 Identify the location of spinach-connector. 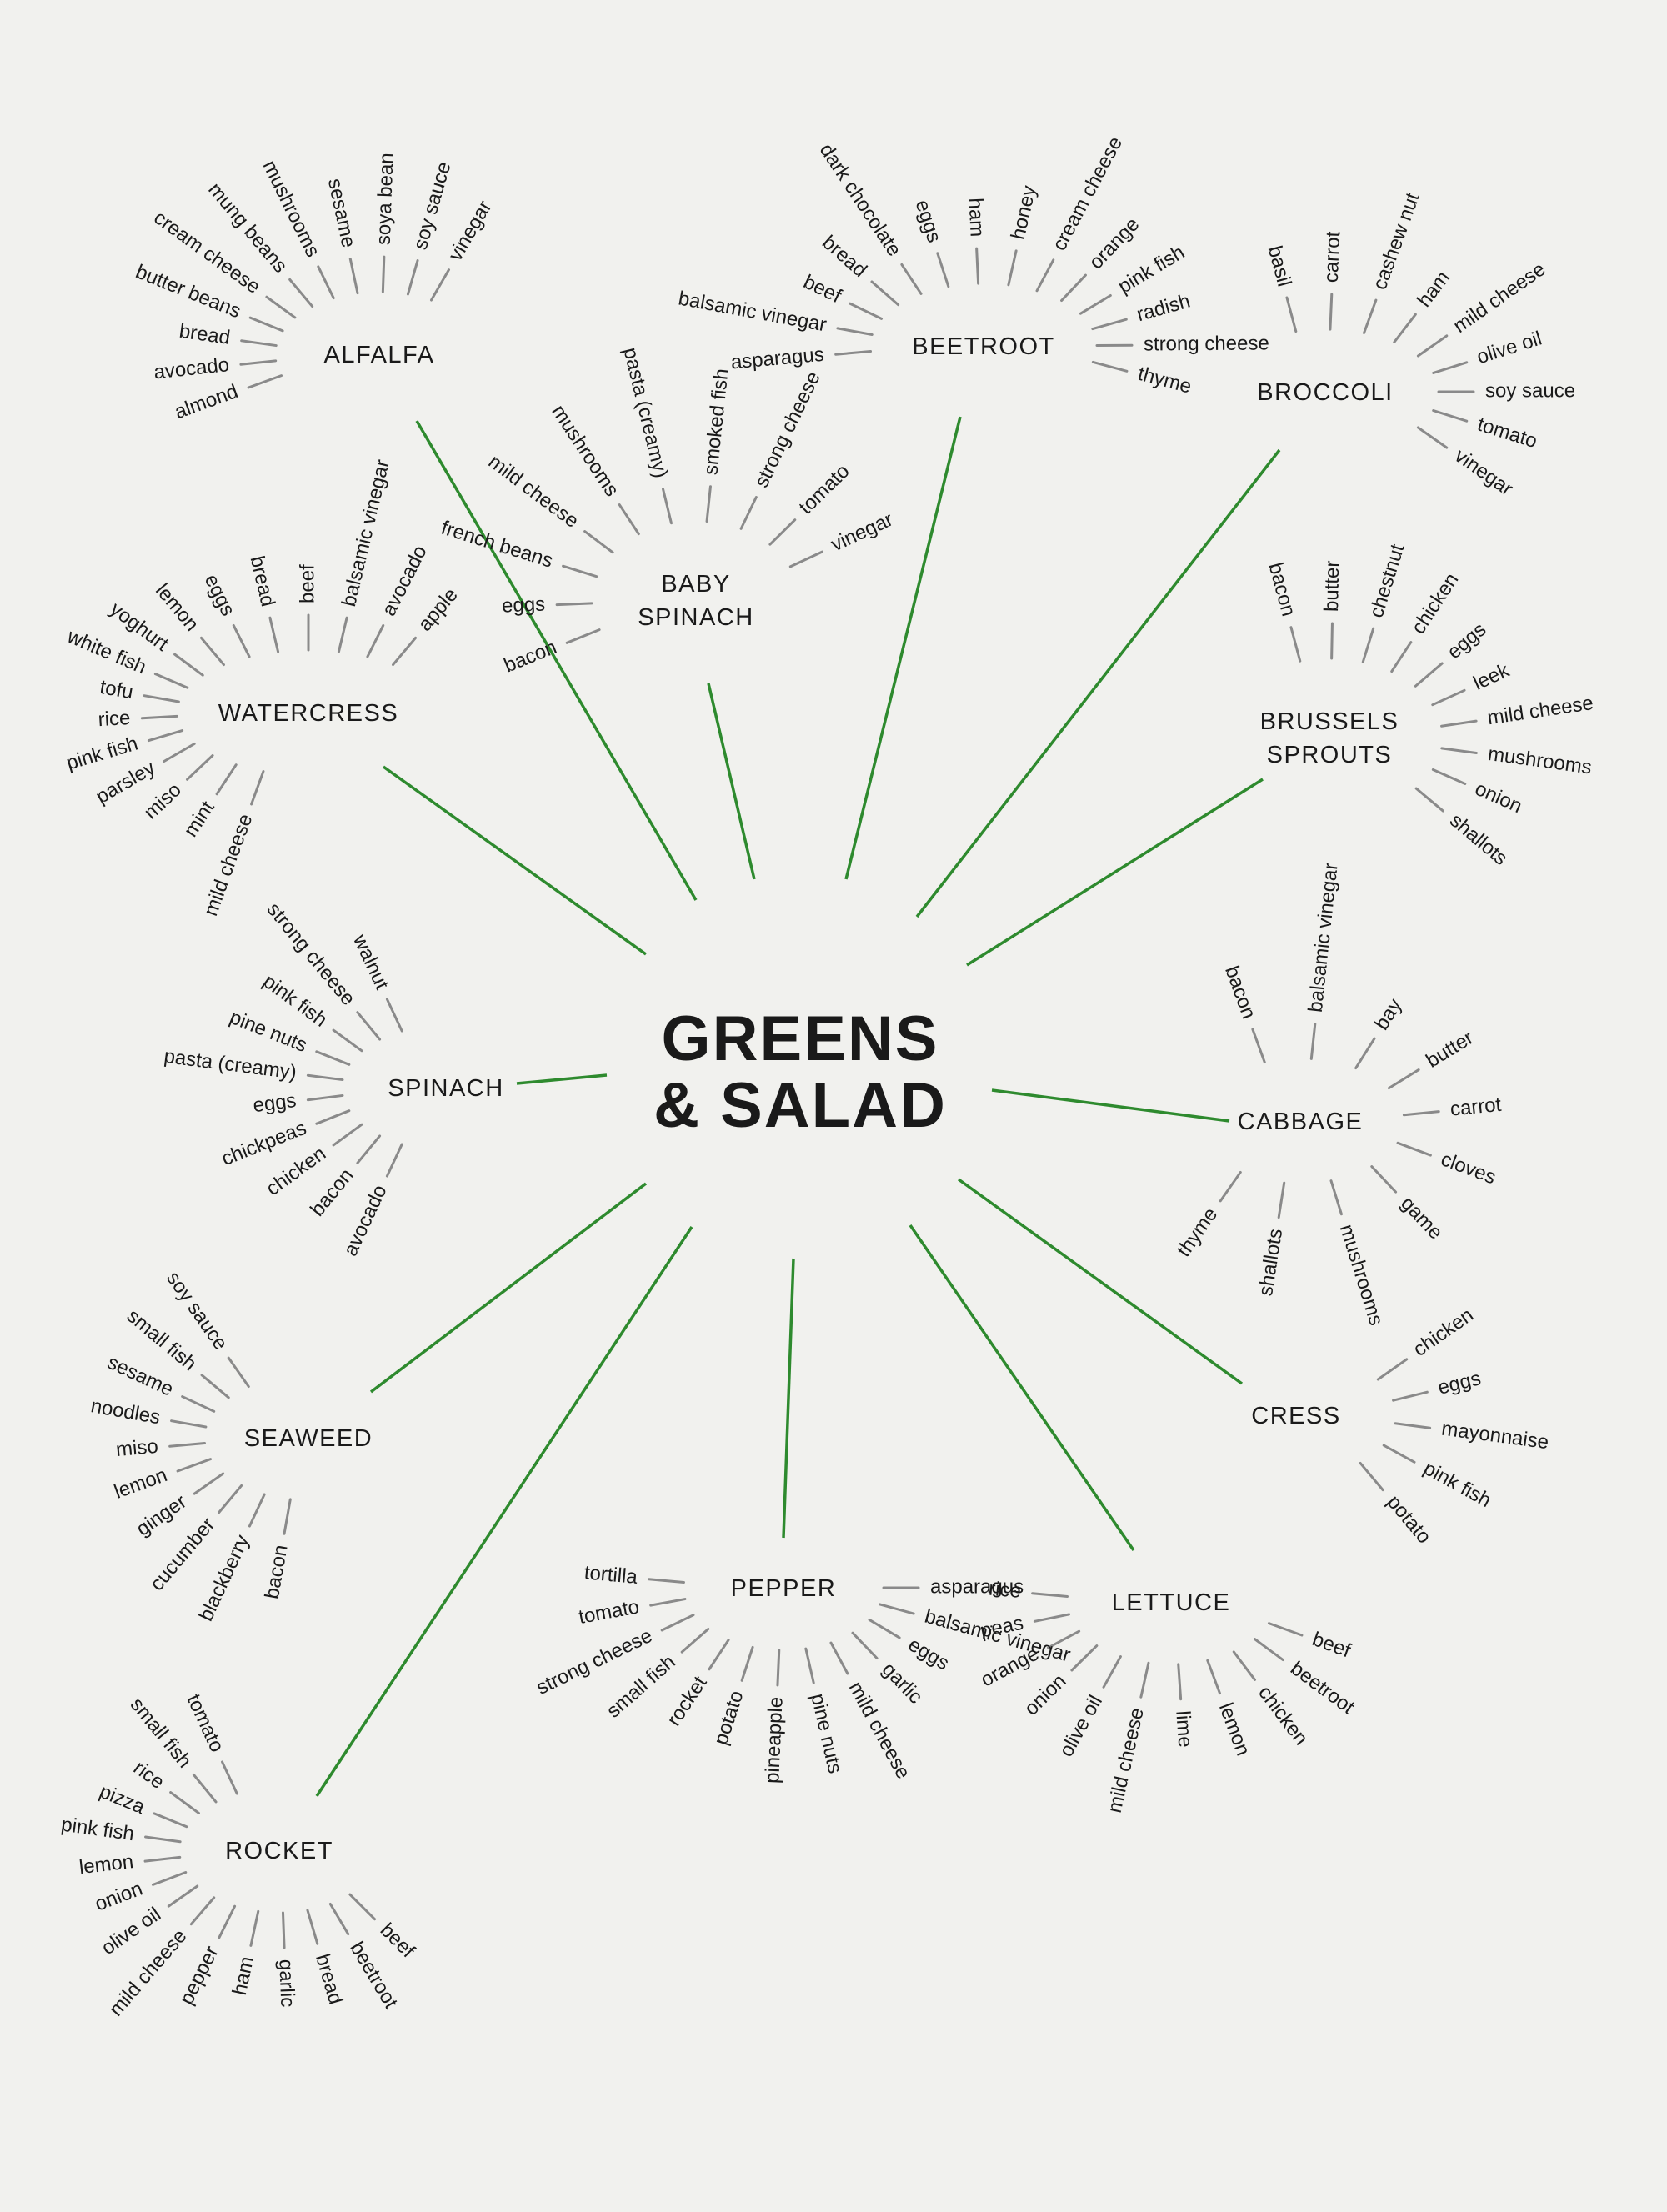
(562, 1079).